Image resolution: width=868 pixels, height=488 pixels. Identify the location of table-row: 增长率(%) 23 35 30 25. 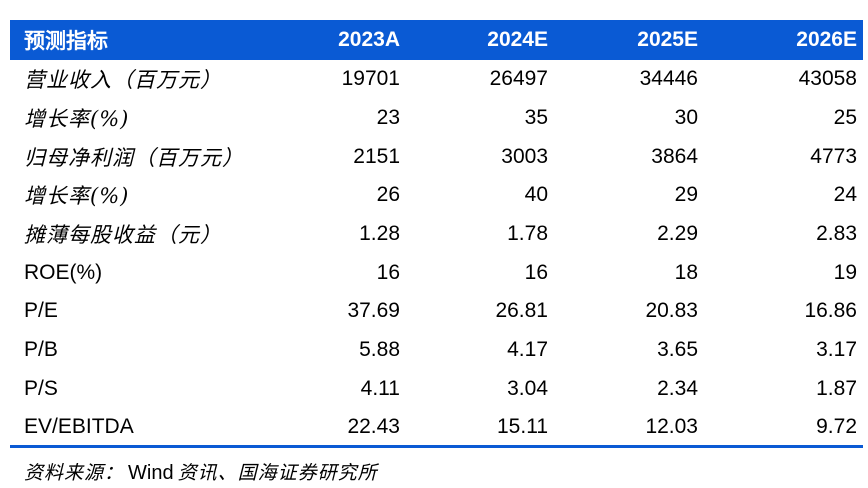
(436, 118).